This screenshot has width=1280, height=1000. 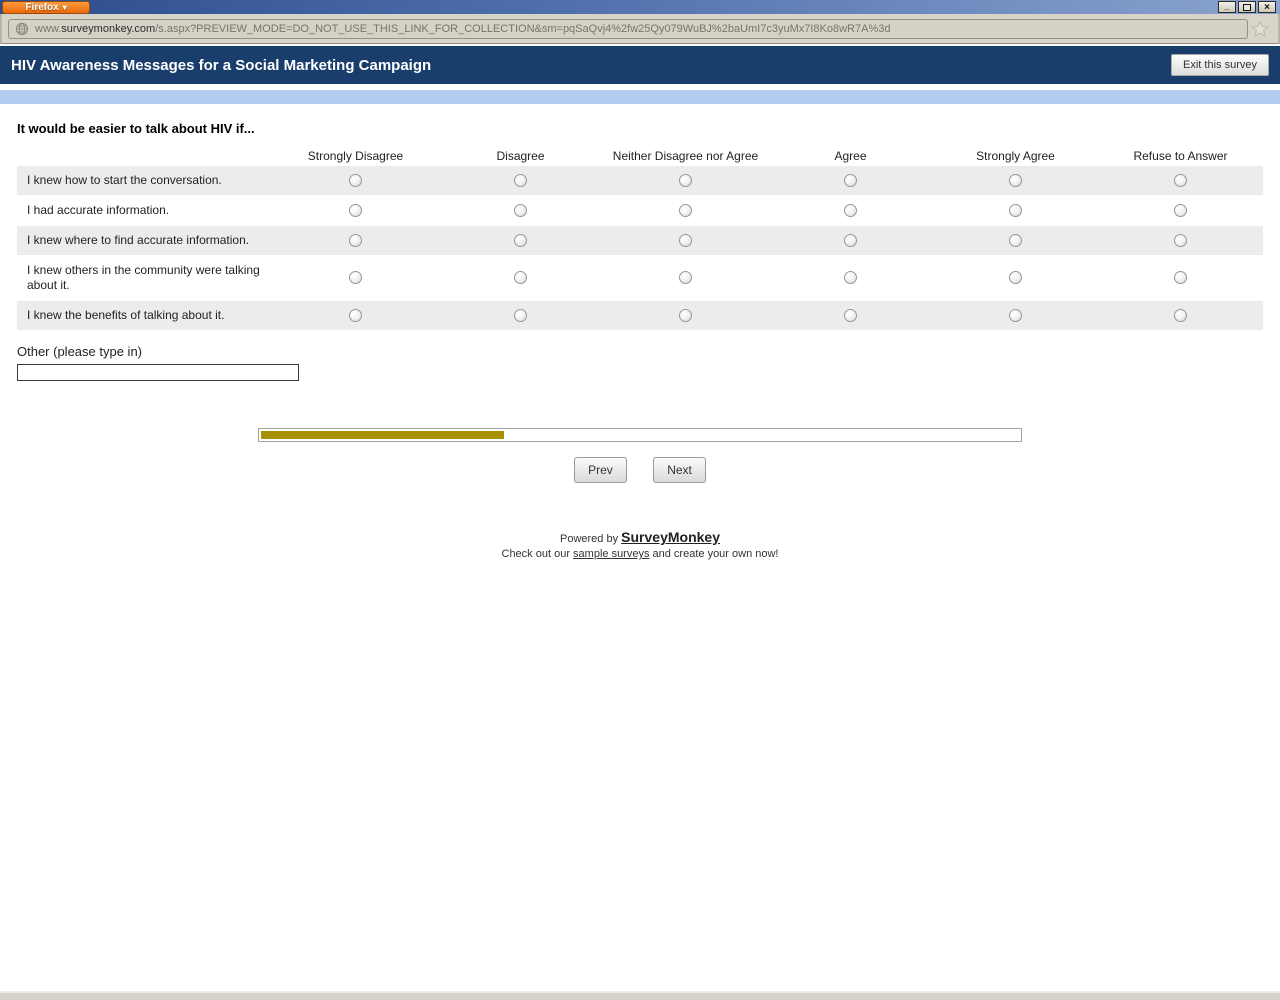 I want to click on exit-survey-button: Exit this survey, so click(x=1220, y=65).